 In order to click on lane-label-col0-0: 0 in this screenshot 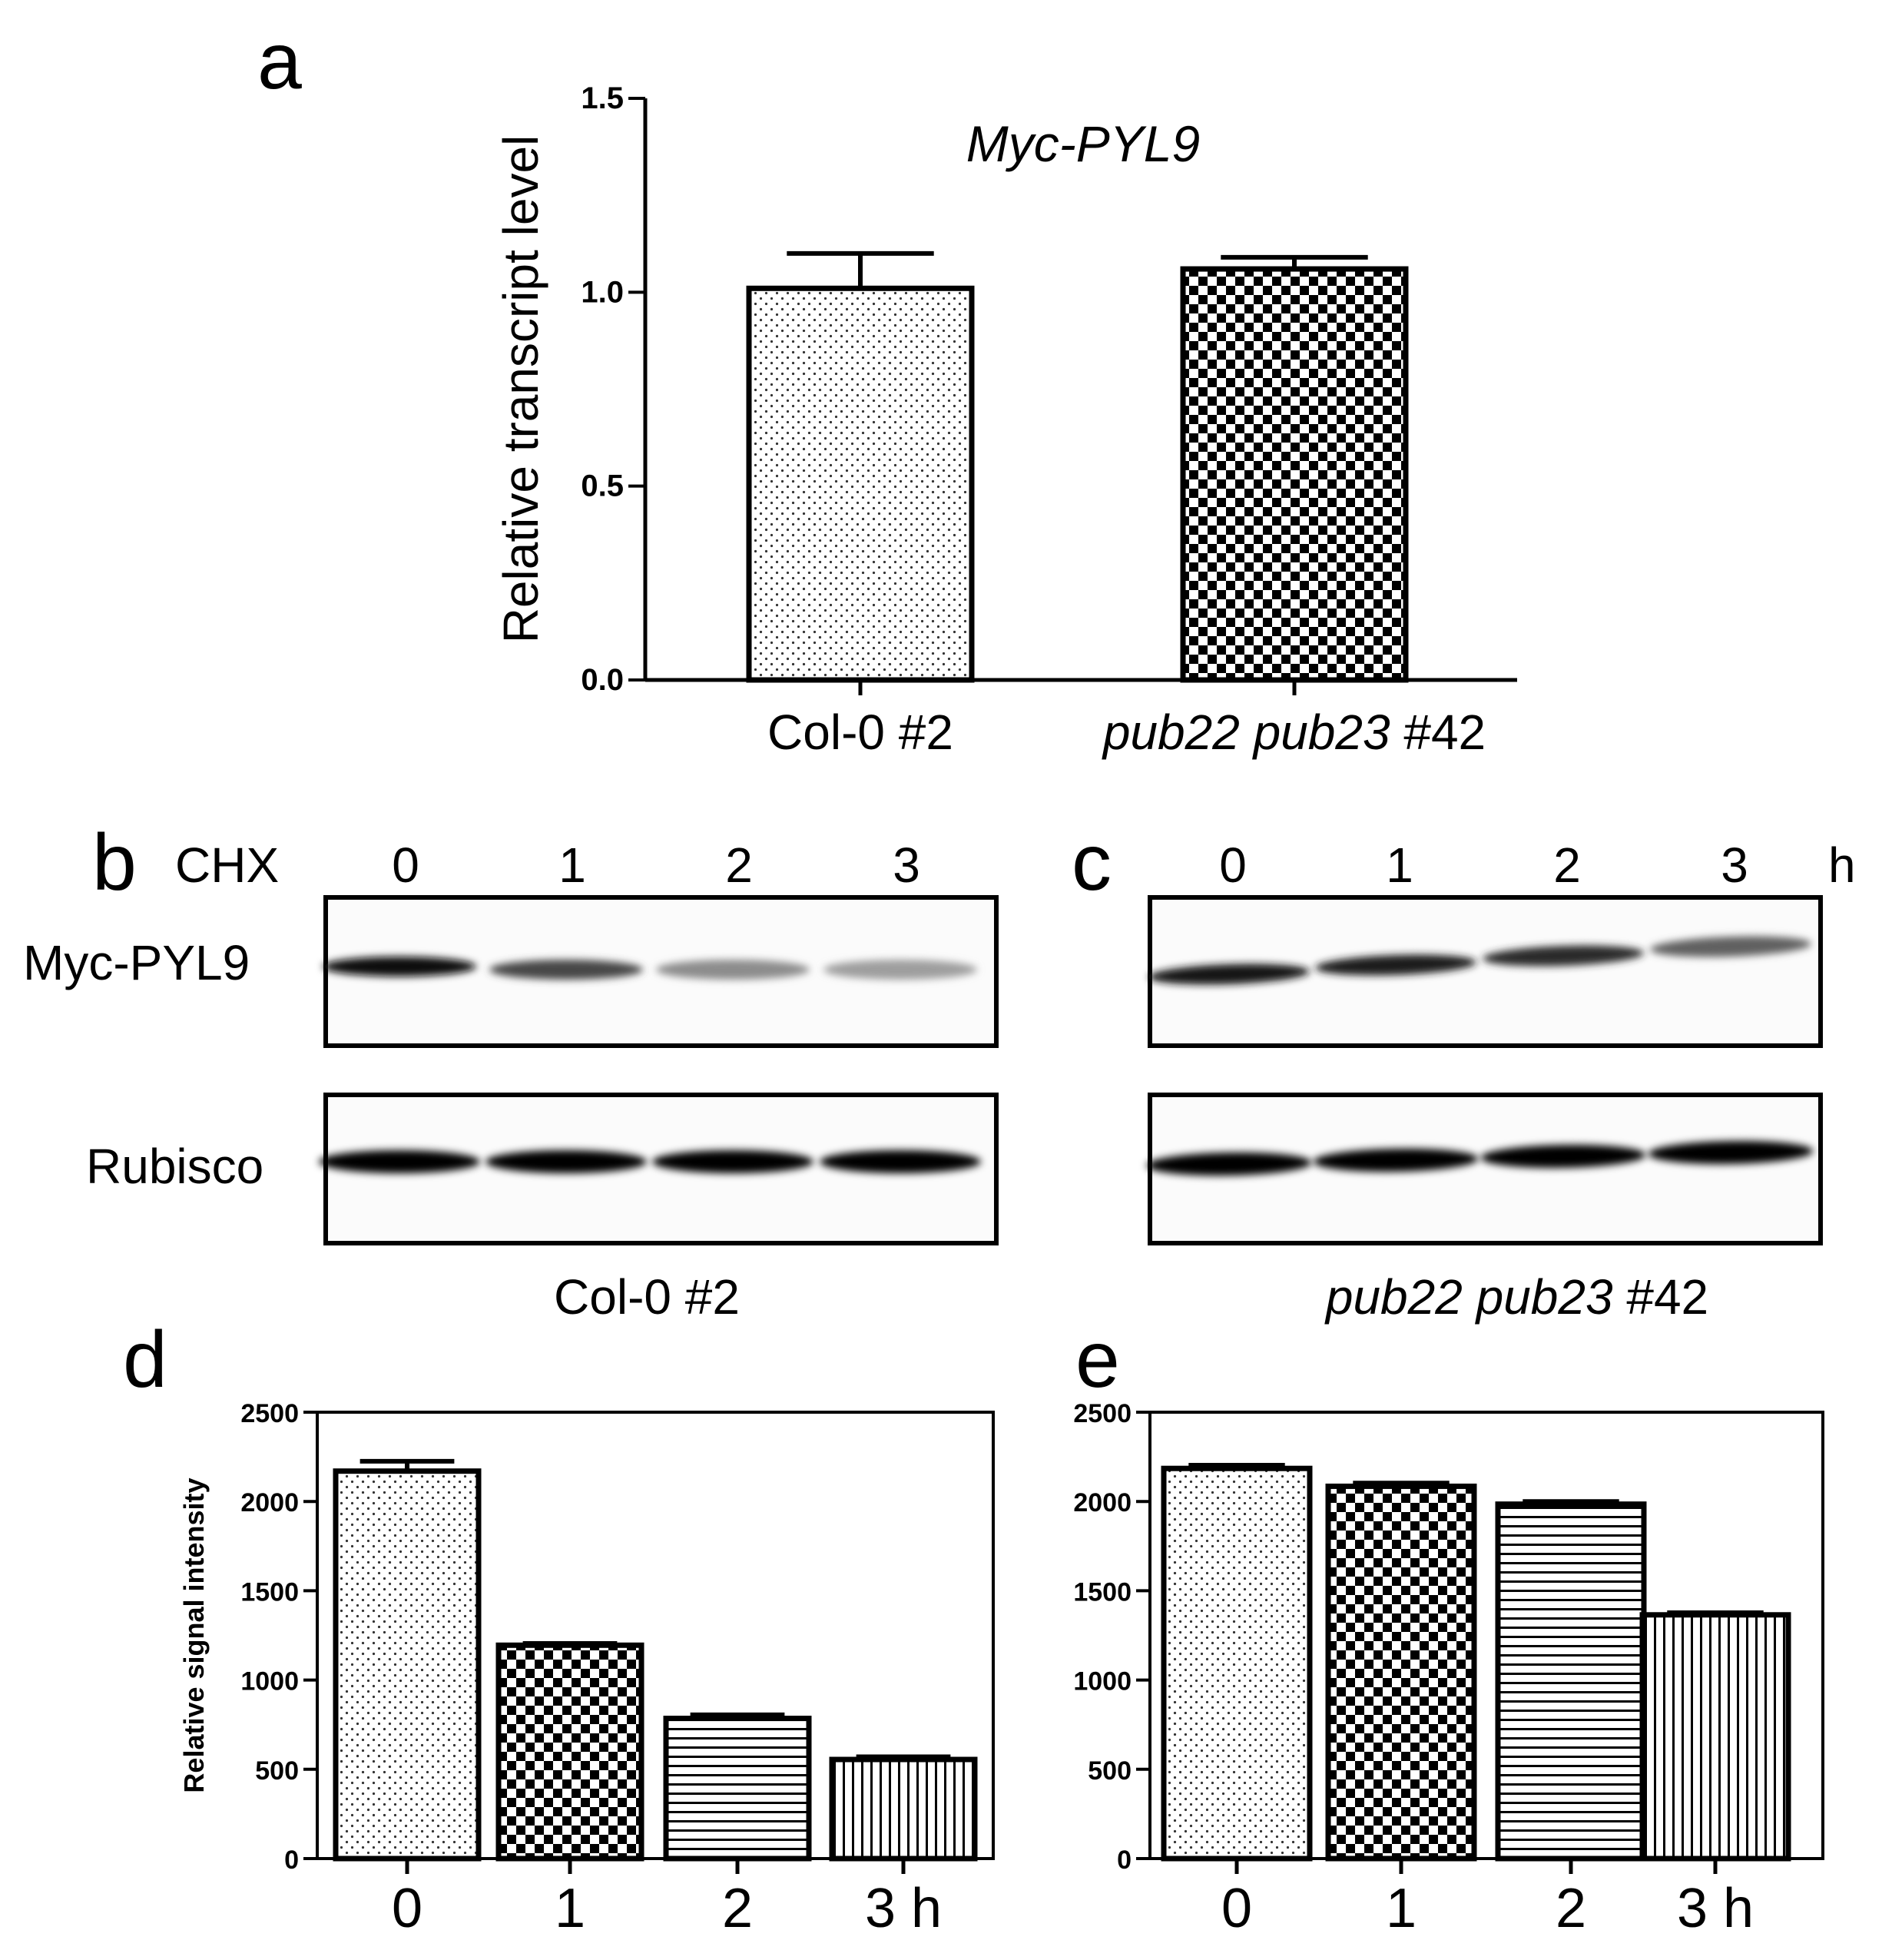, I will do `click(405, 865)`.